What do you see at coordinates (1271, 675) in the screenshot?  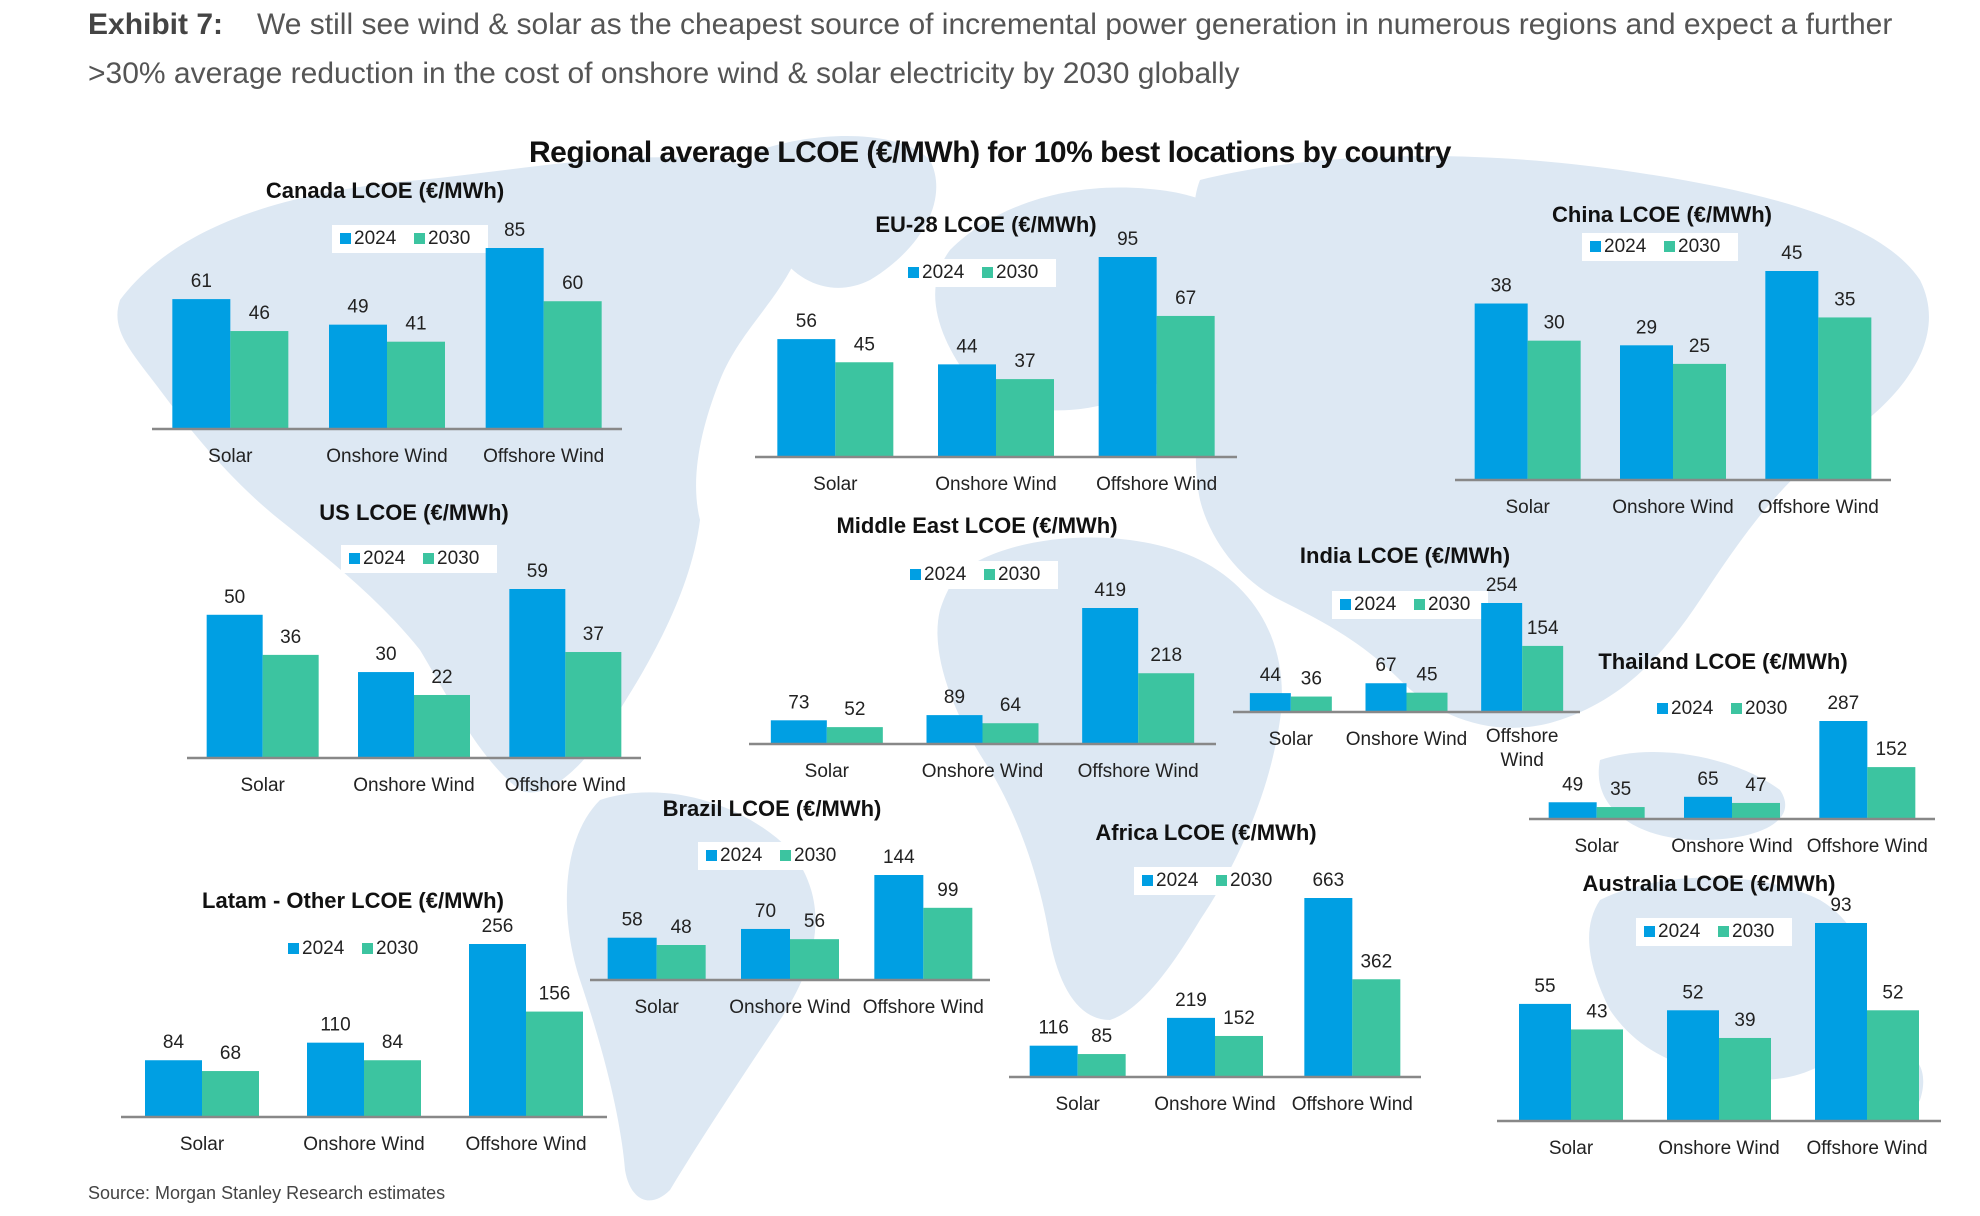 I see `data-label: 44` at bounding box center [1271, 675].